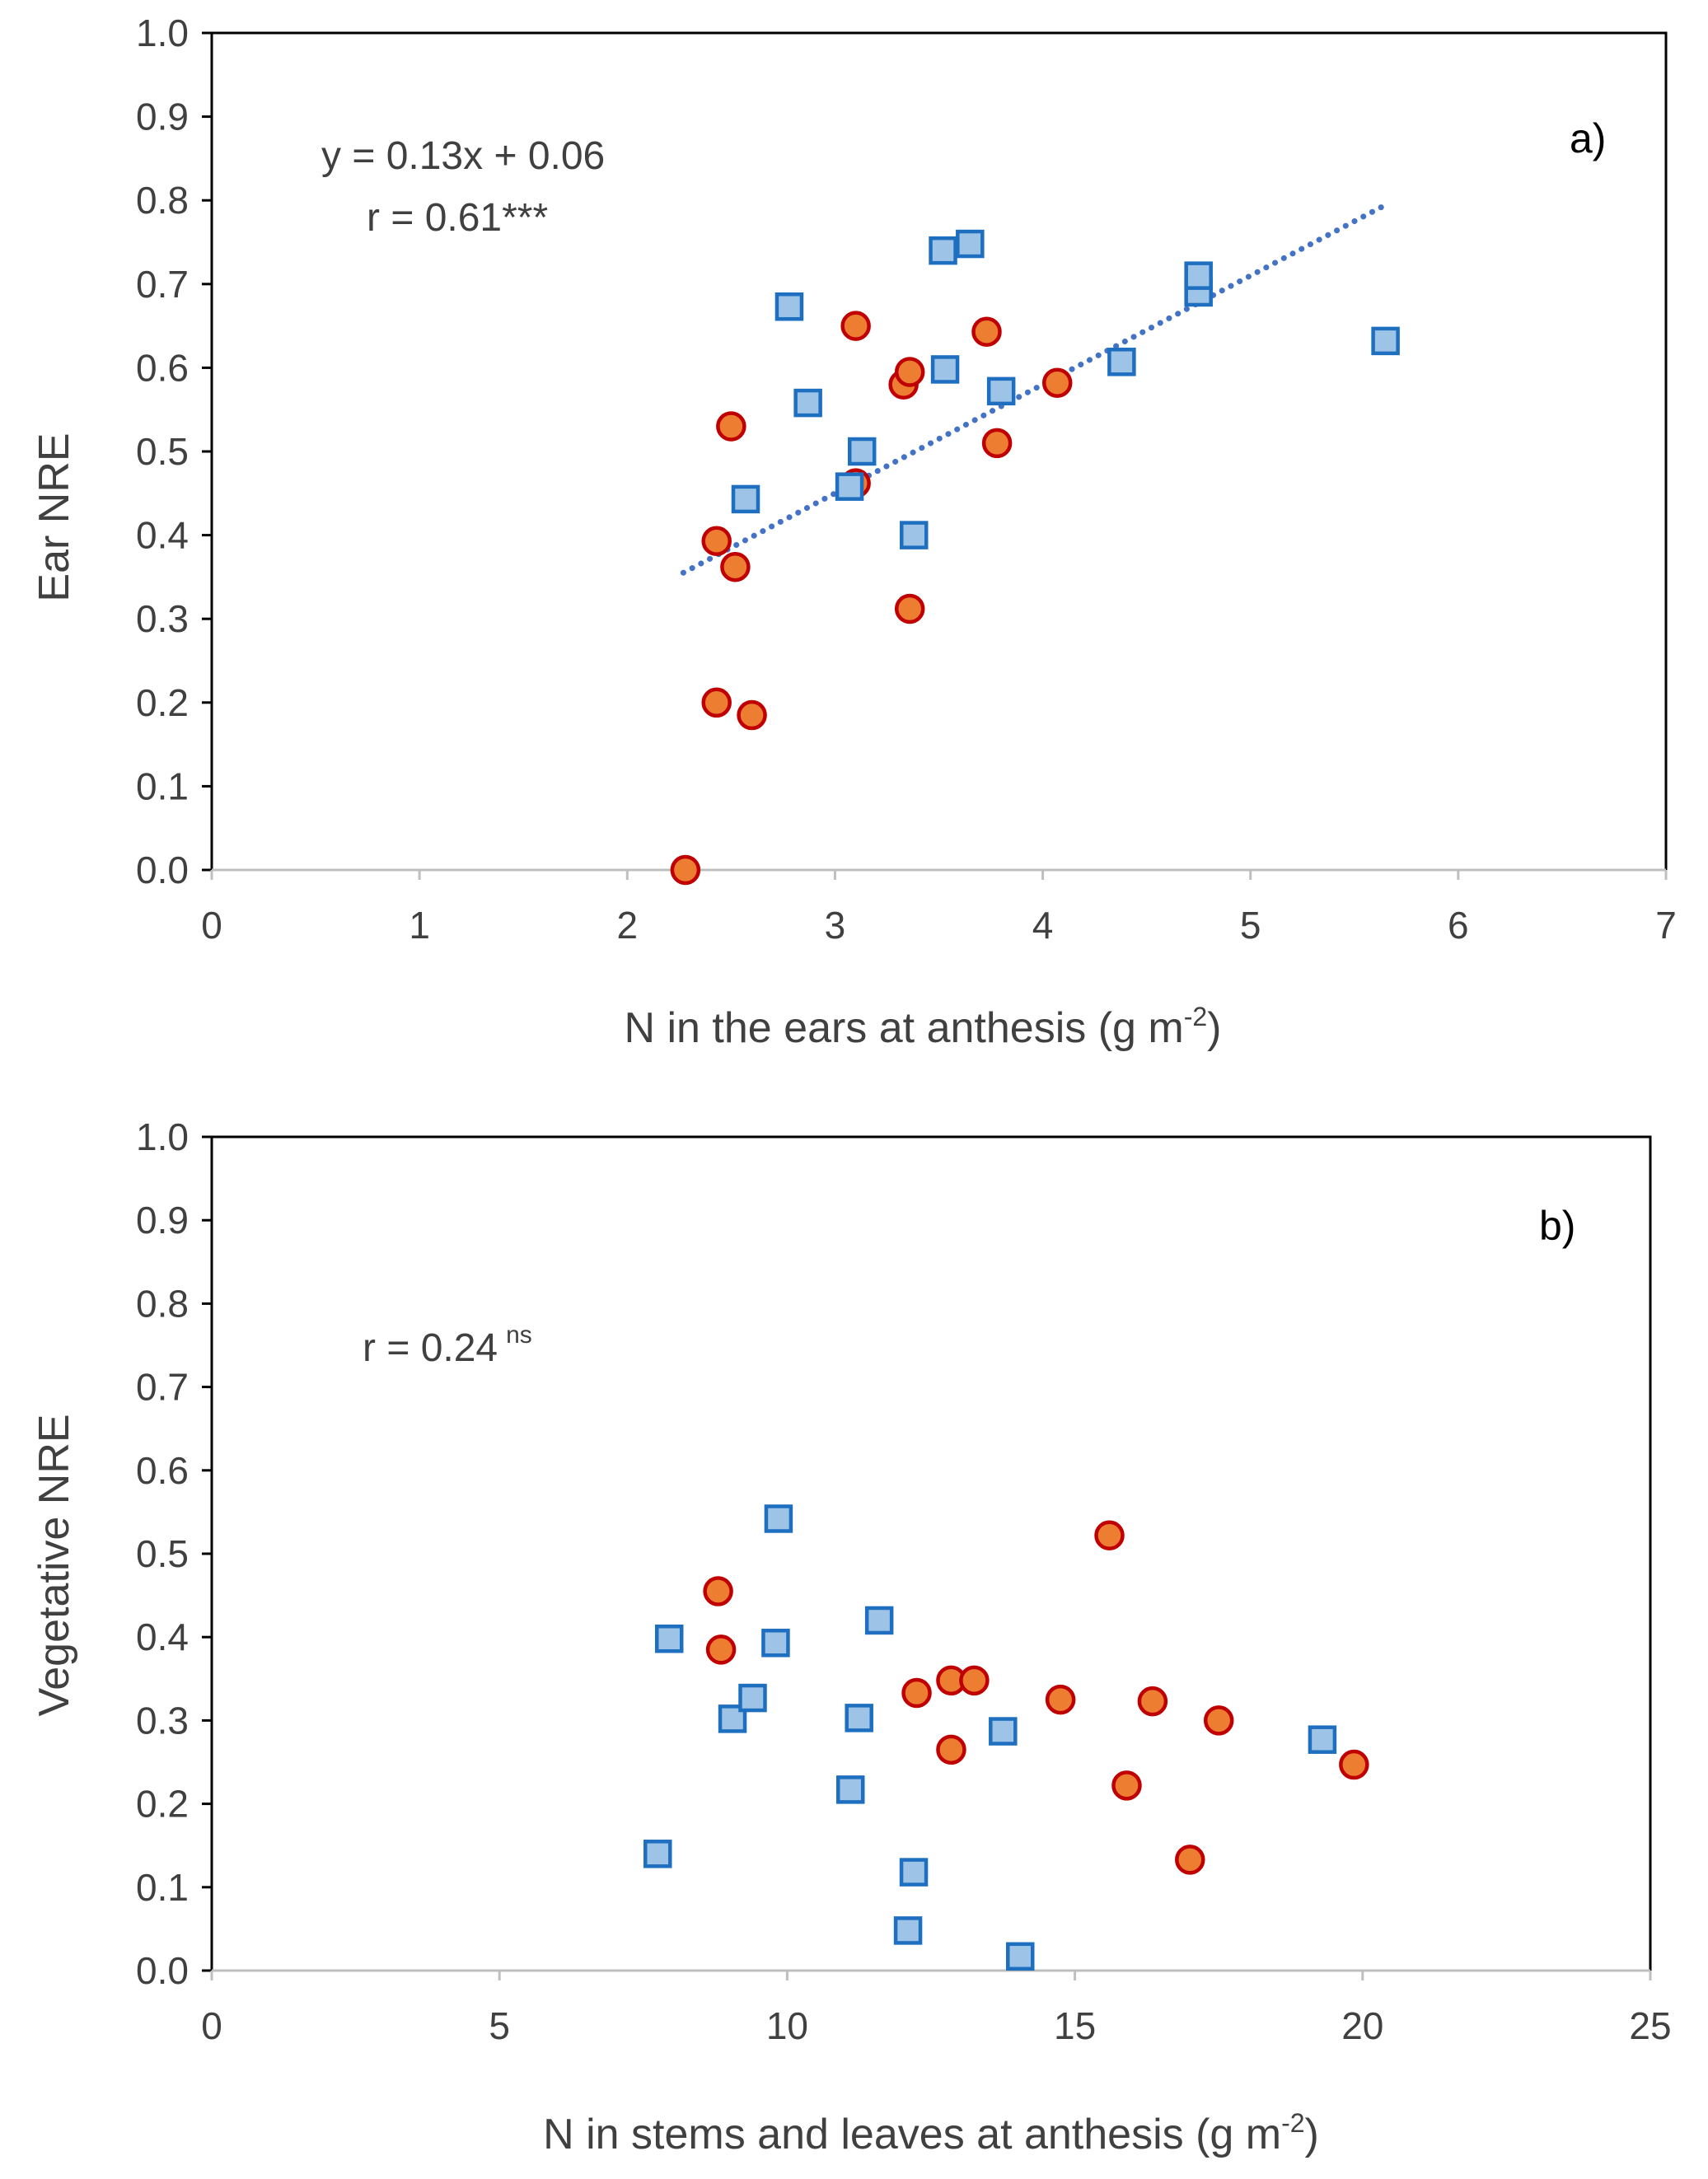  I want to click on panel-a-y-tick-label: 0.6, so click(162, 368).